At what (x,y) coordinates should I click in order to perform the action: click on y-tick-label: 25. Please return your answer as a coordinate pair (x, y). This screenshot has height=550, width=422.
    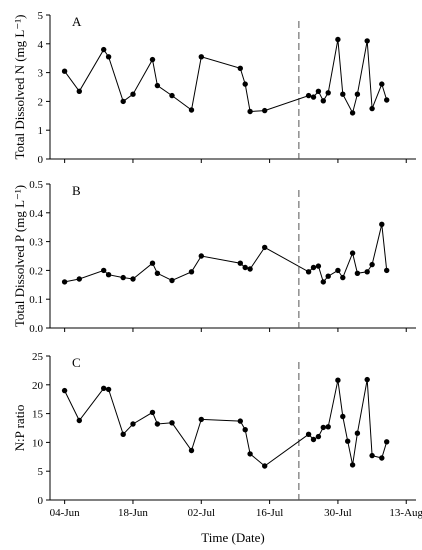
    Looking at the image, I should click on (38, 357).